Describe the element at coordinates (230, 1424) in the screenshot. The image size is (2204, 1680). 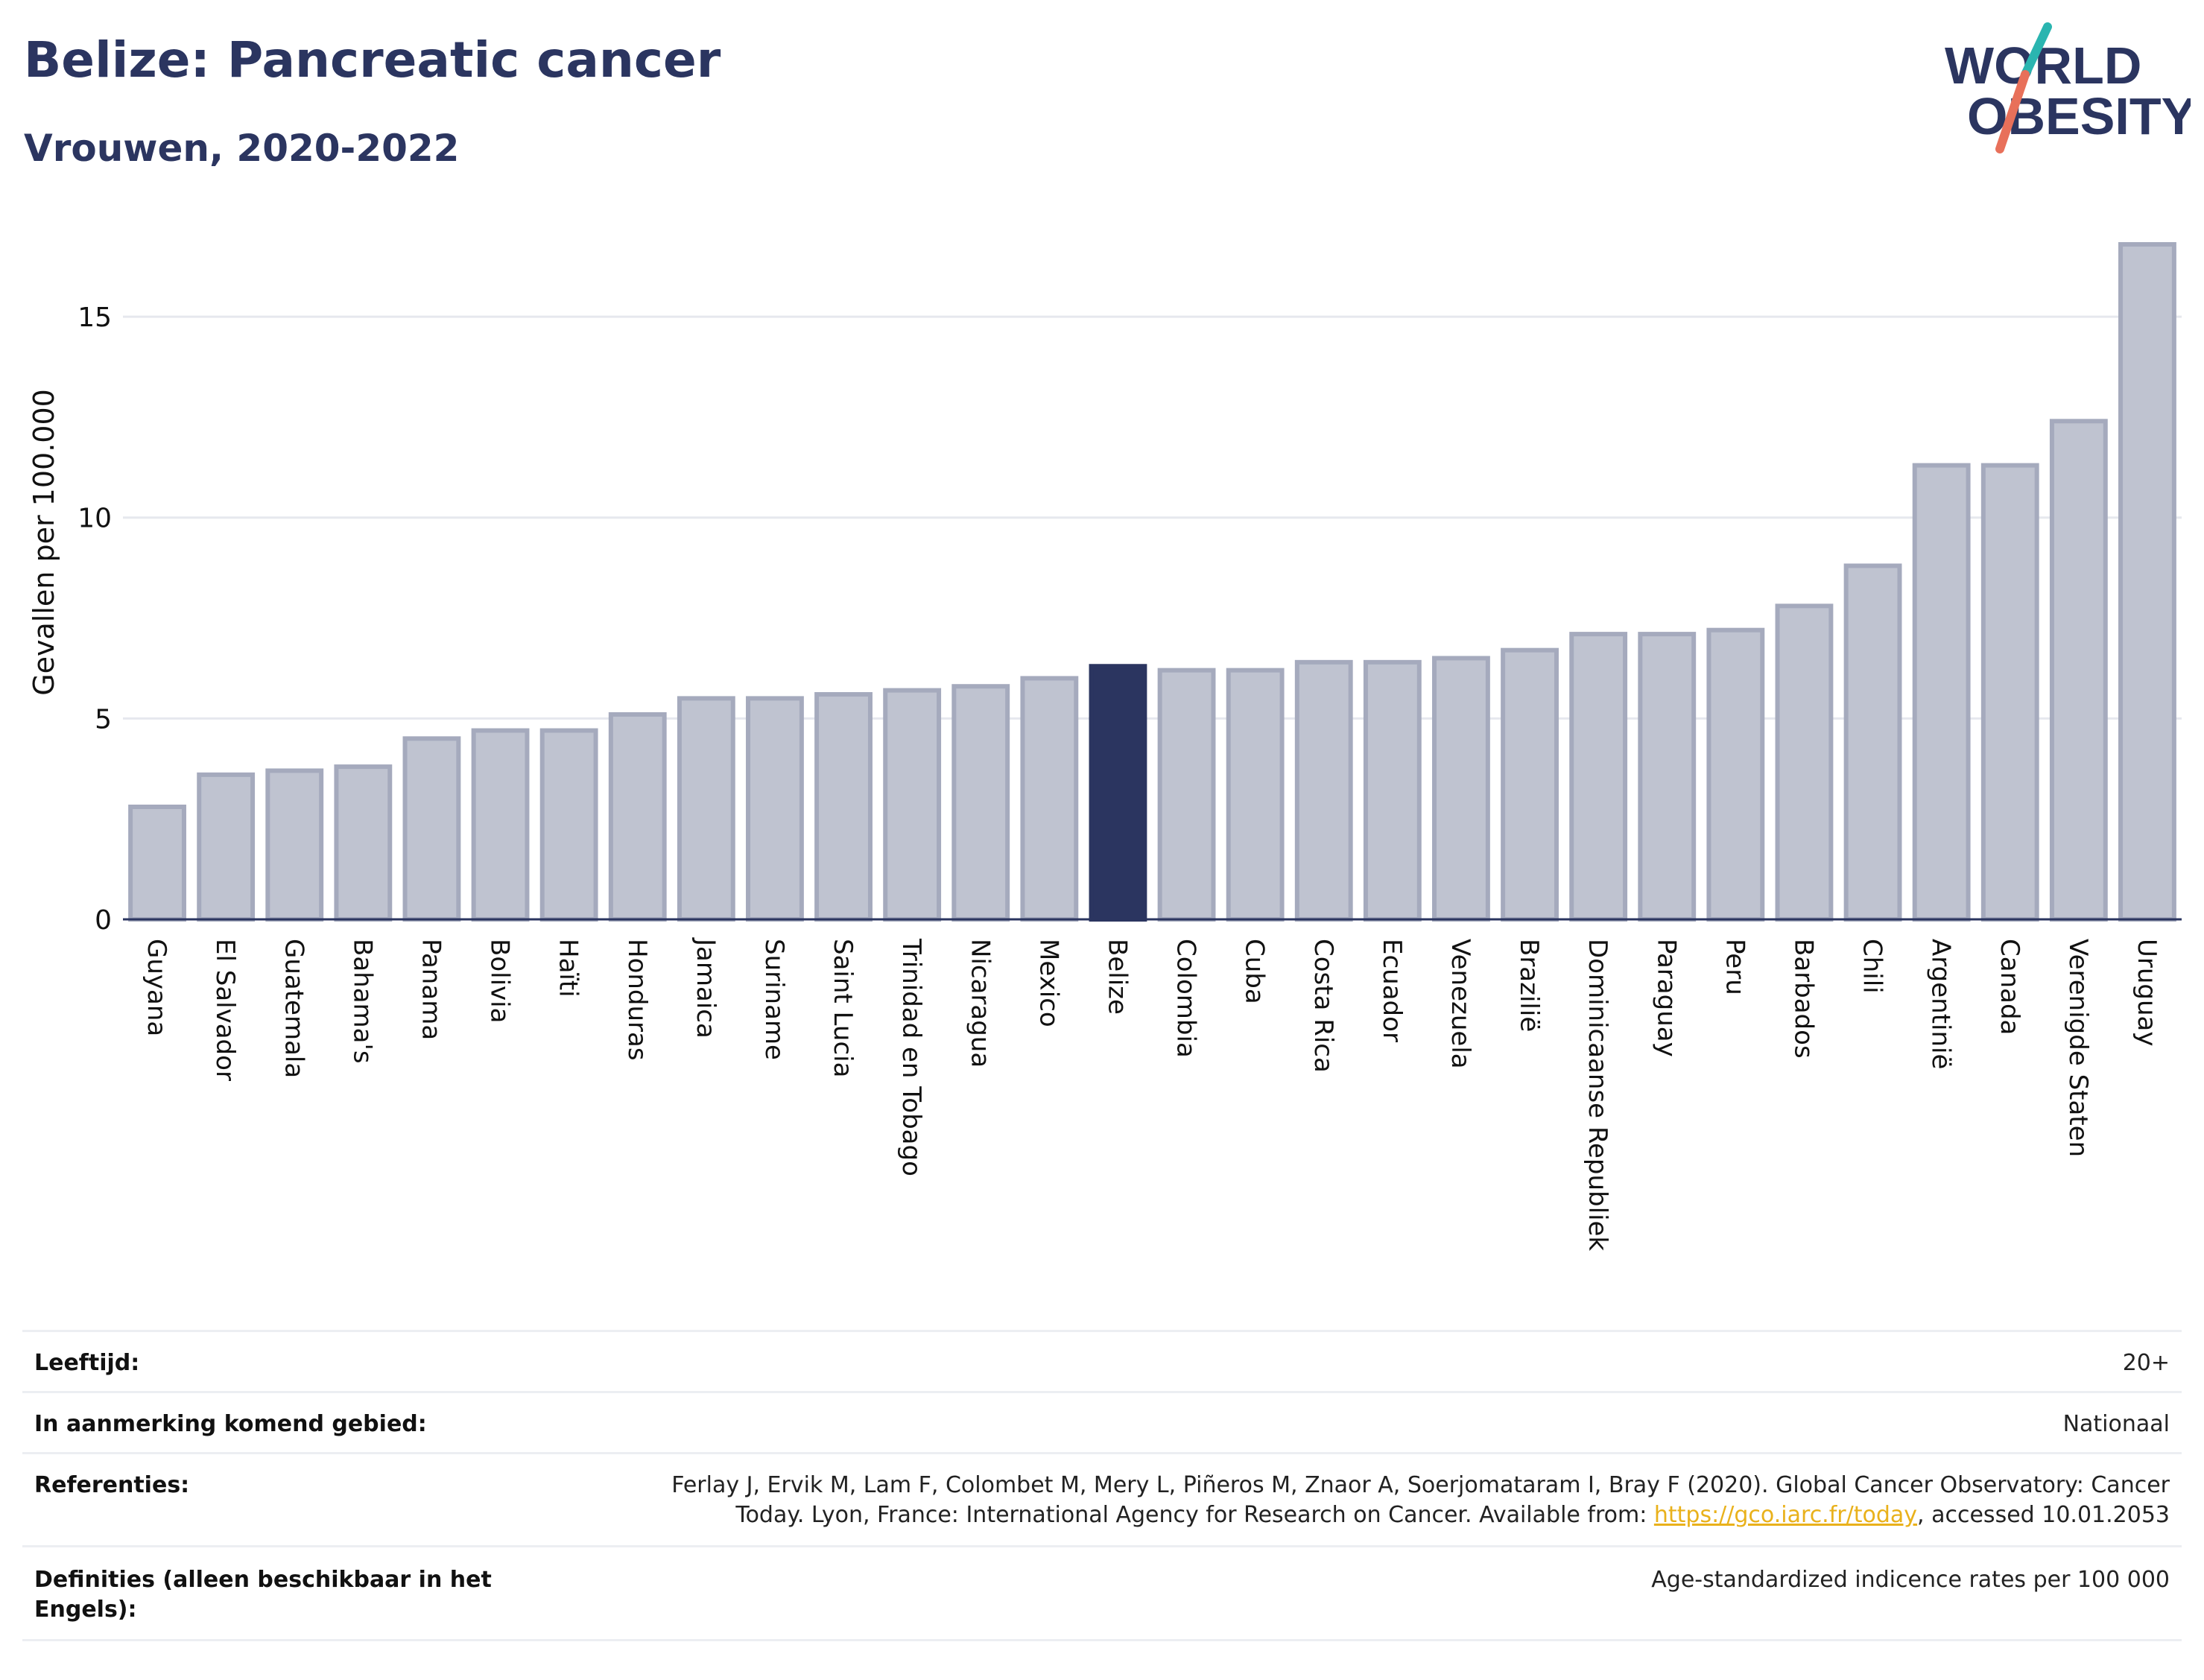
I see `info-label: In aanmerking komend gebied:` at that location.